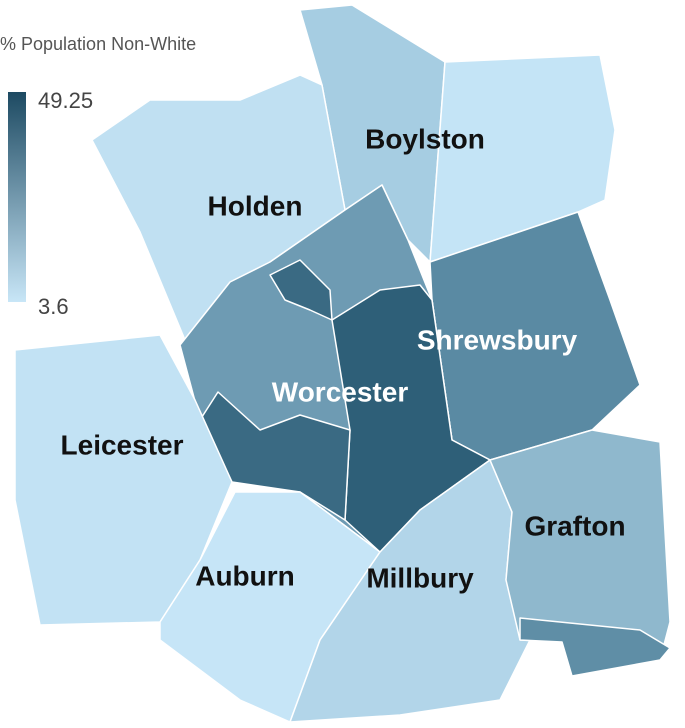 Image resolution: width=685 pixels, height=728 pixels. Describe the element at coordinates (275, 456) in the screenshot. I see `region-worcester-south` at that location.